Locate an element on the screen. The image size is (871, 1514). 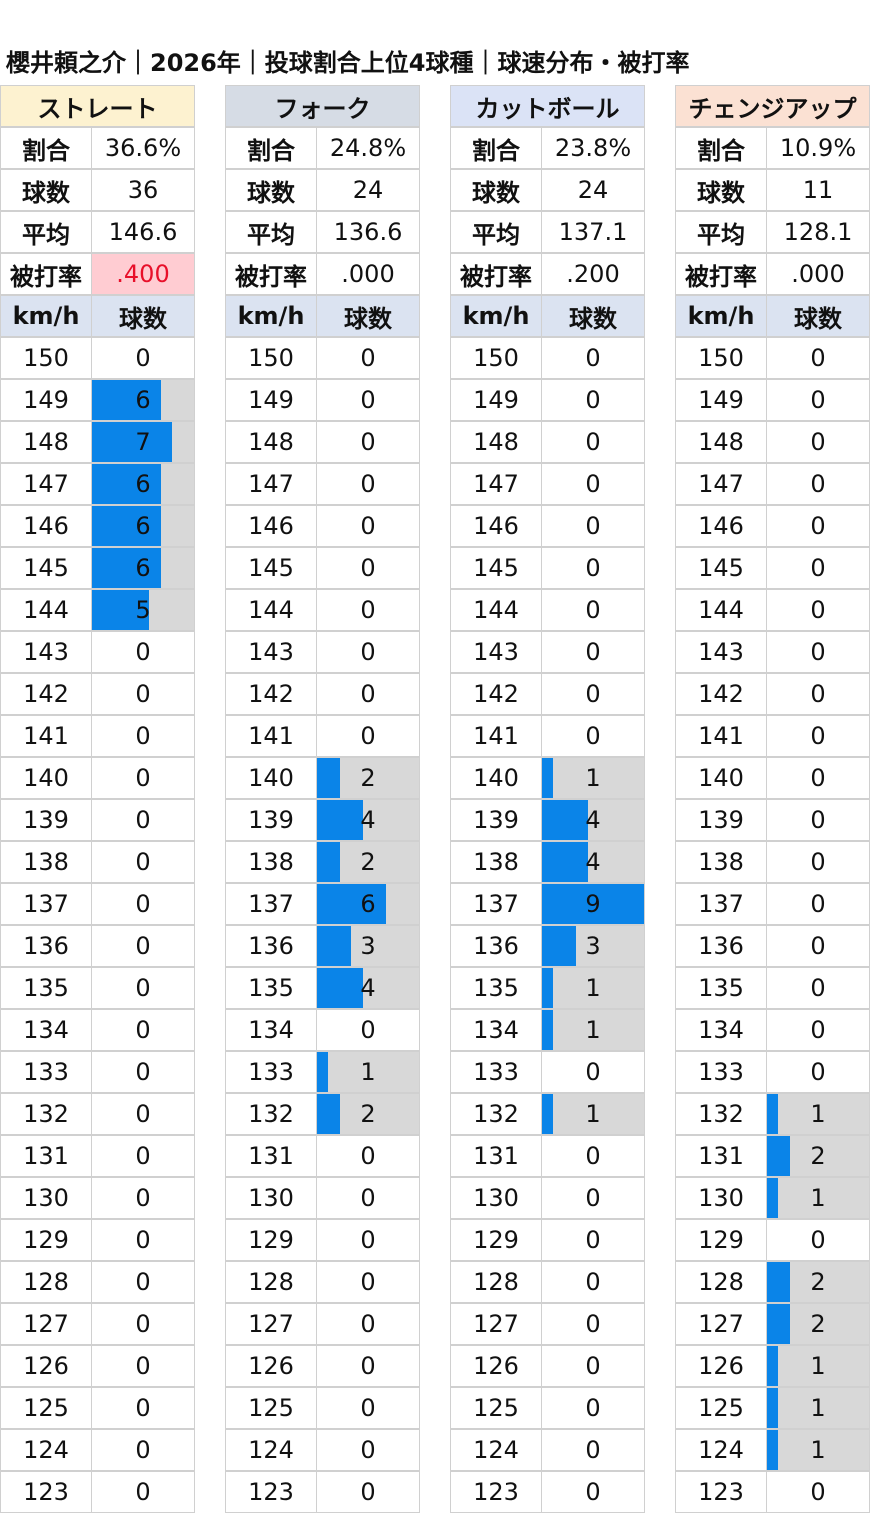
pitches-header: 球数 is located at coordinates (368, 316).